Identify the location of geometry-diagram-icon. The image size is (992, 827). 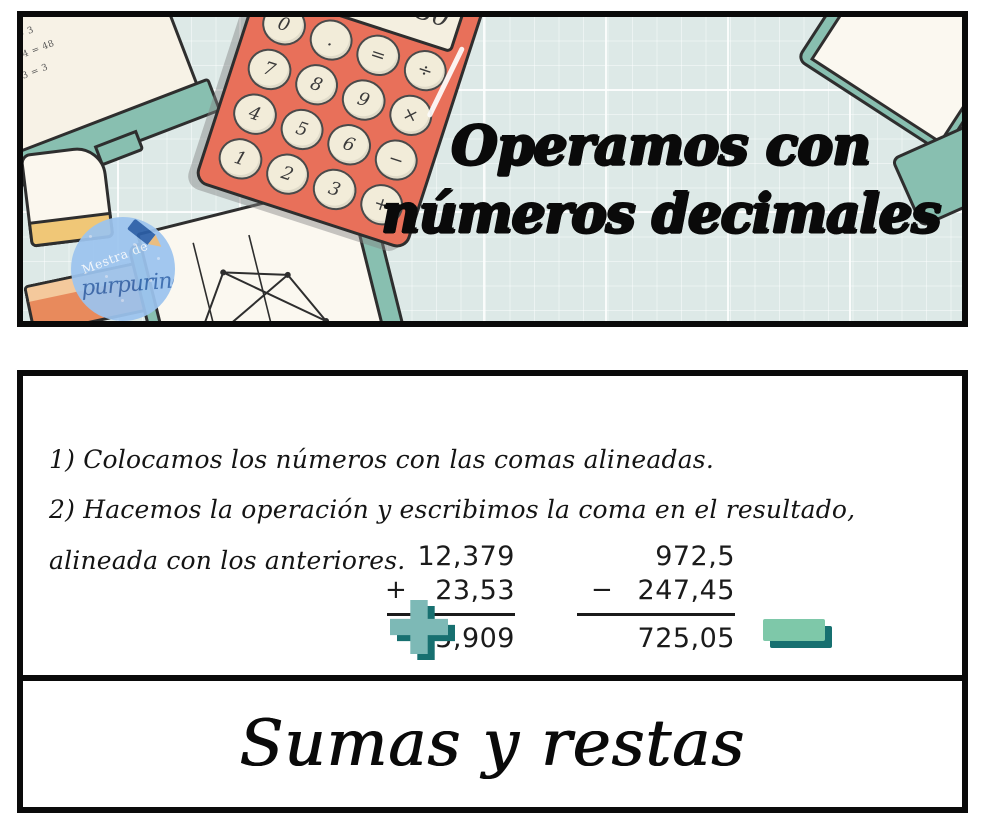
(260, 277).